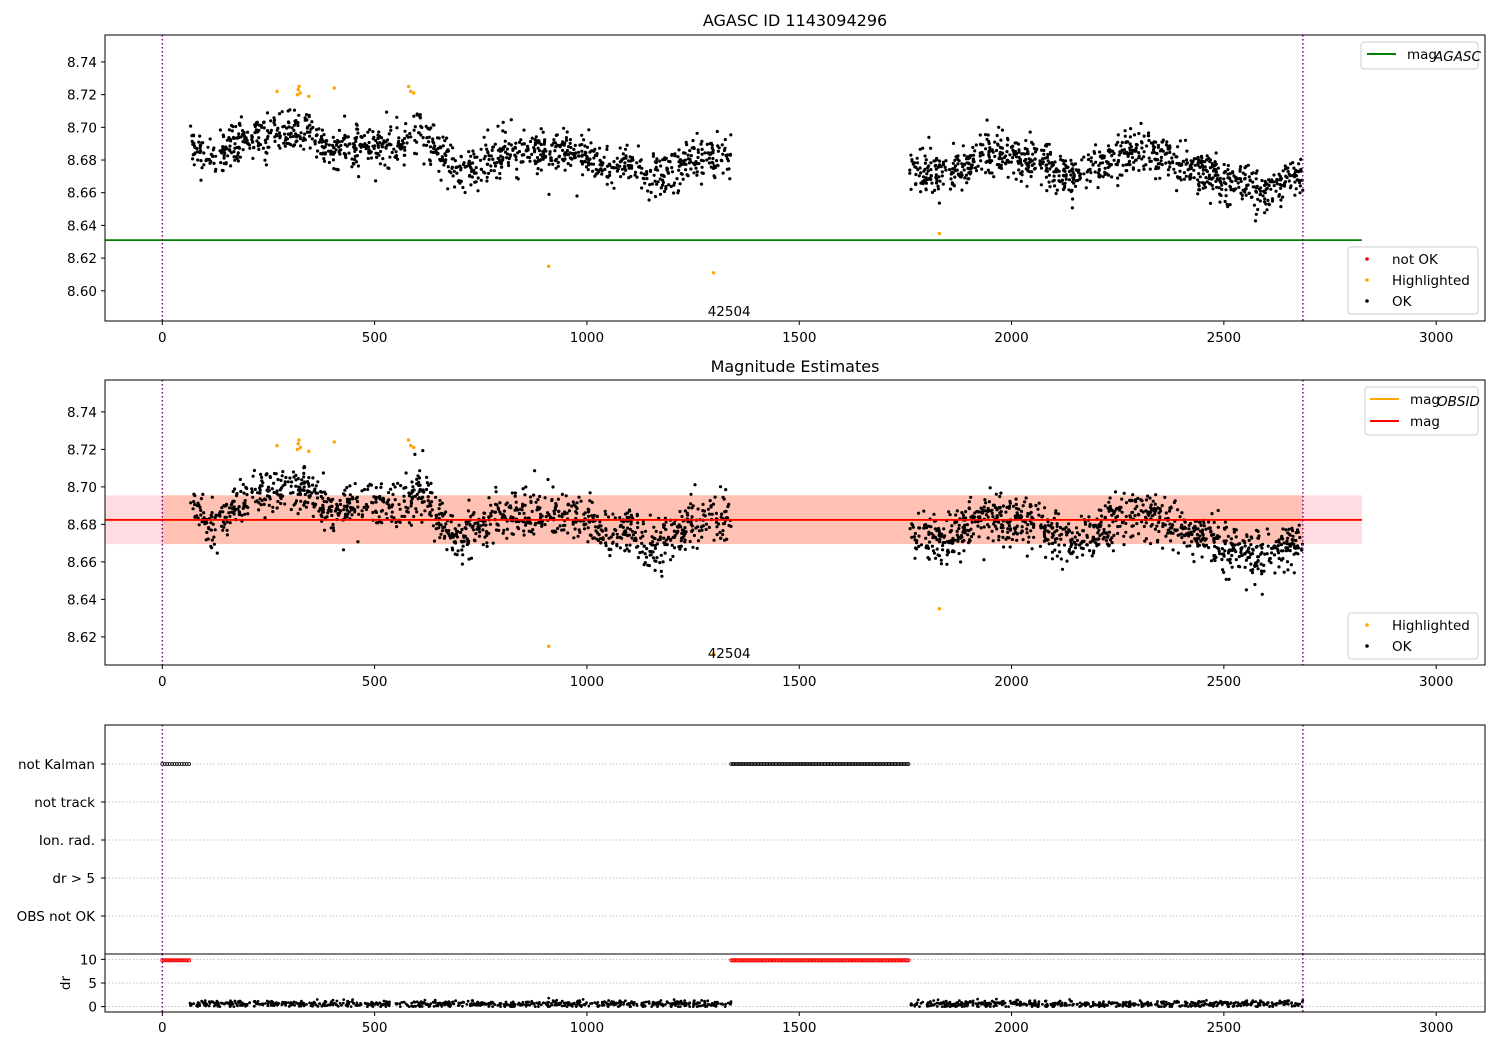  Describe the element at coordinates (82, 259) in the screenshot. I see `y-tick-label: 8.62` at that location.